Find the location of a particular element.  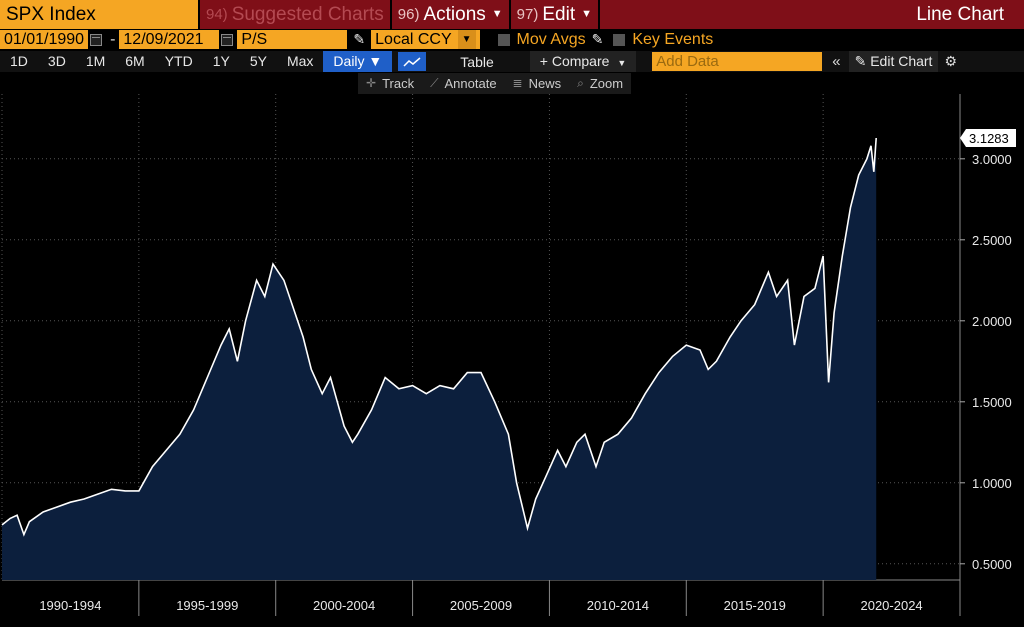

x-category-label: 1995-1999 is located at coordinates (207, 605).